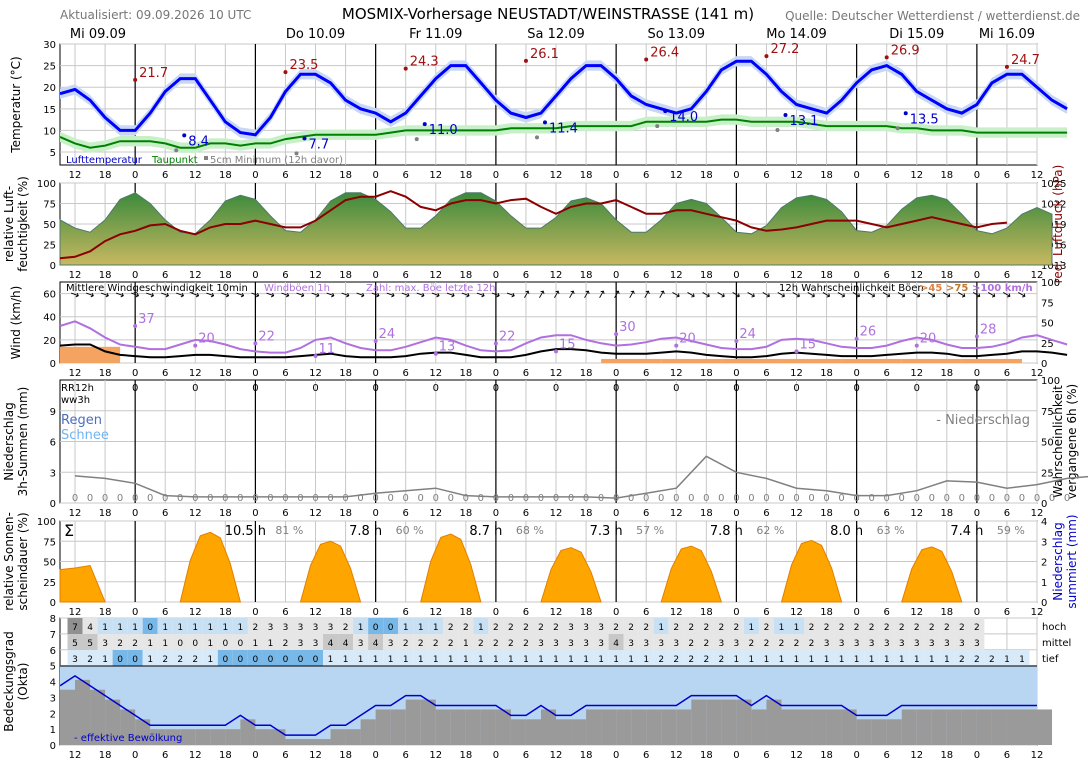 The image size is (1088, 763). Describe the element at coordinates (77, 388) in the screenshot. I see `rr12h-label: RR12h` at that location.